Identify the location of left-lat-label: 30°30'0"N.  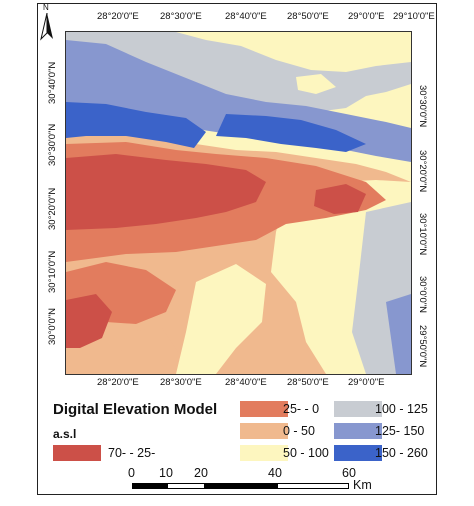
(52, 144).